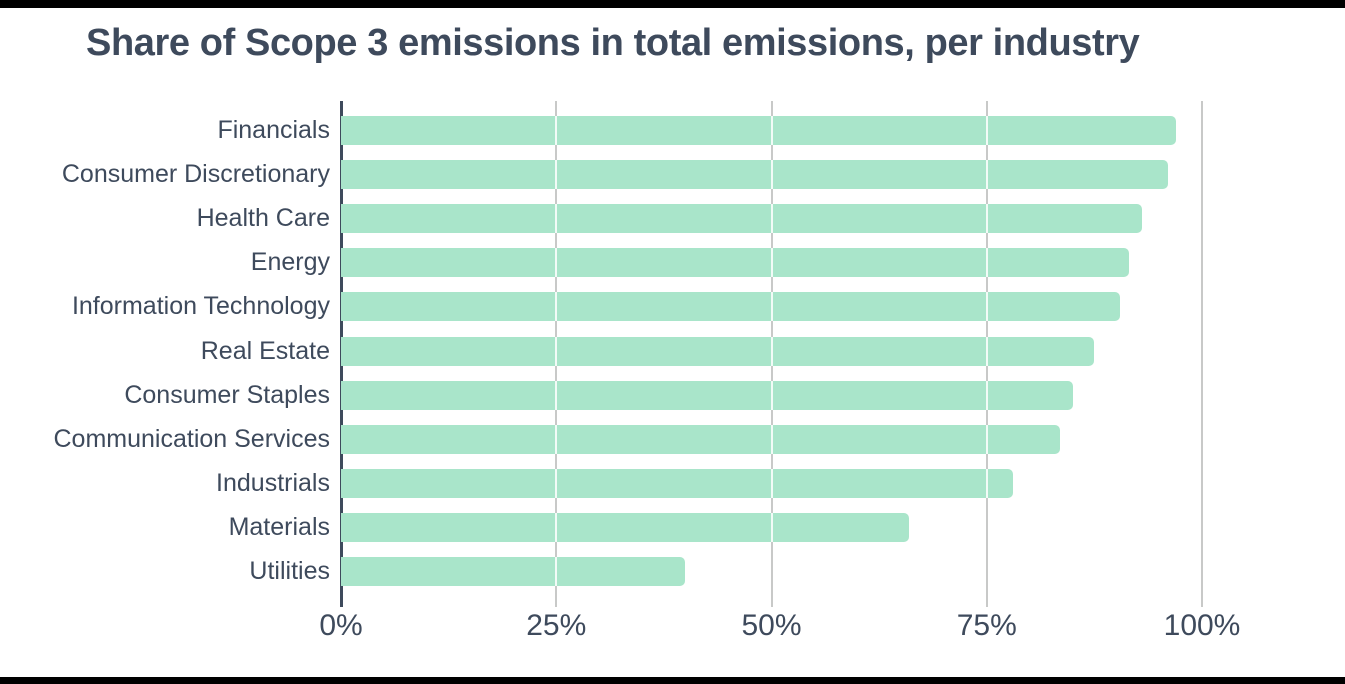 The height and width of the screenshot is (684, 1345). What do you see at coordinates (341, 625) in the screenshot?
I see `x-tick-label-0: 0%` at bounding box center [341, 625].